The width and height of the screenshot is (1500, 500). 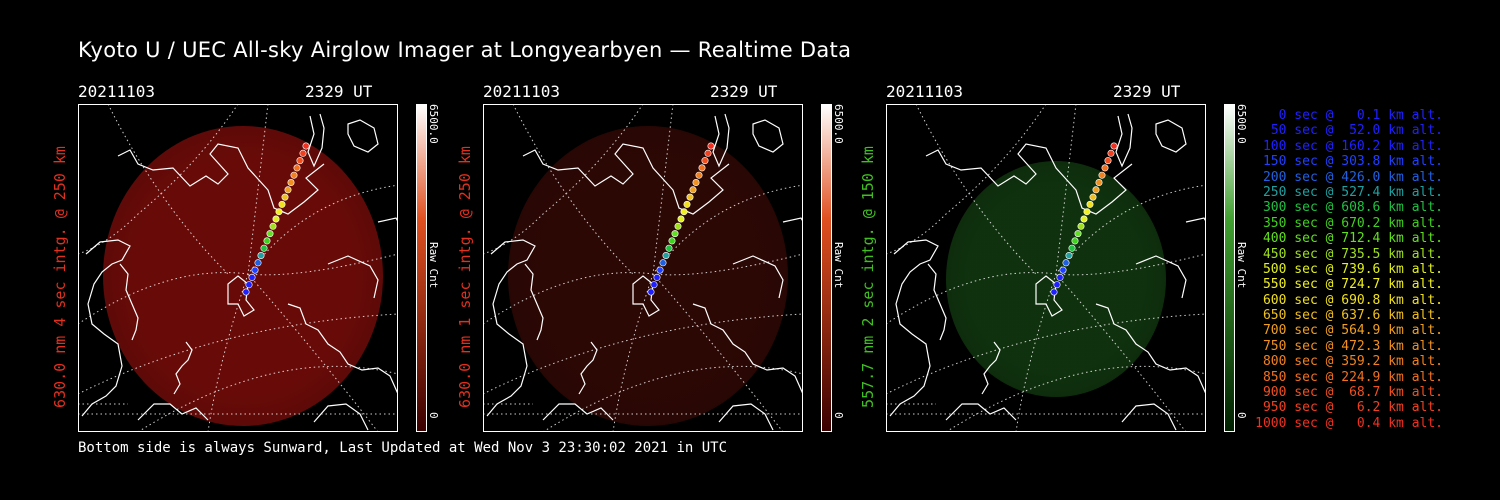 I want to click on colorbar-unit-label-text: Raw Cnt, so click(x=838, y=265).